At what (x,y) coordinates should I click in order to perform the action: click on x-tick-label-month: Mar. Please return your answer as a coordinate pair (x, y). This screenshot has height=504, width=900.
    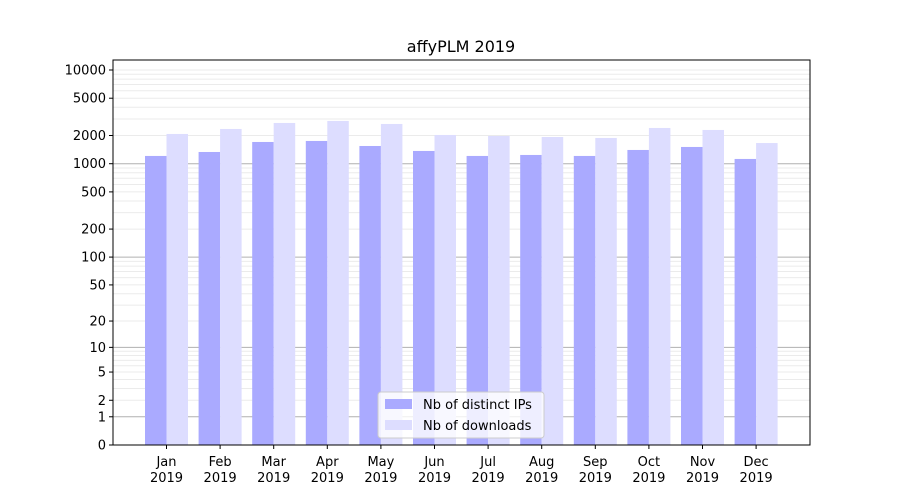
    Looking at the image, I should click on (273, 462).